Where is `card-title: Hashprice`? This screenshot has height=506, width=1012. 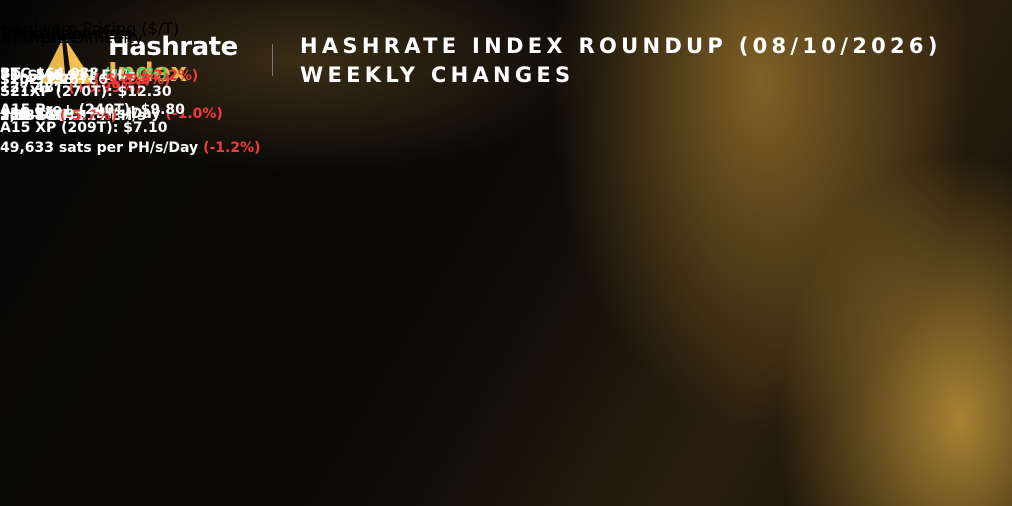
card-title: Hashprice is located at coordinates (40, 37).